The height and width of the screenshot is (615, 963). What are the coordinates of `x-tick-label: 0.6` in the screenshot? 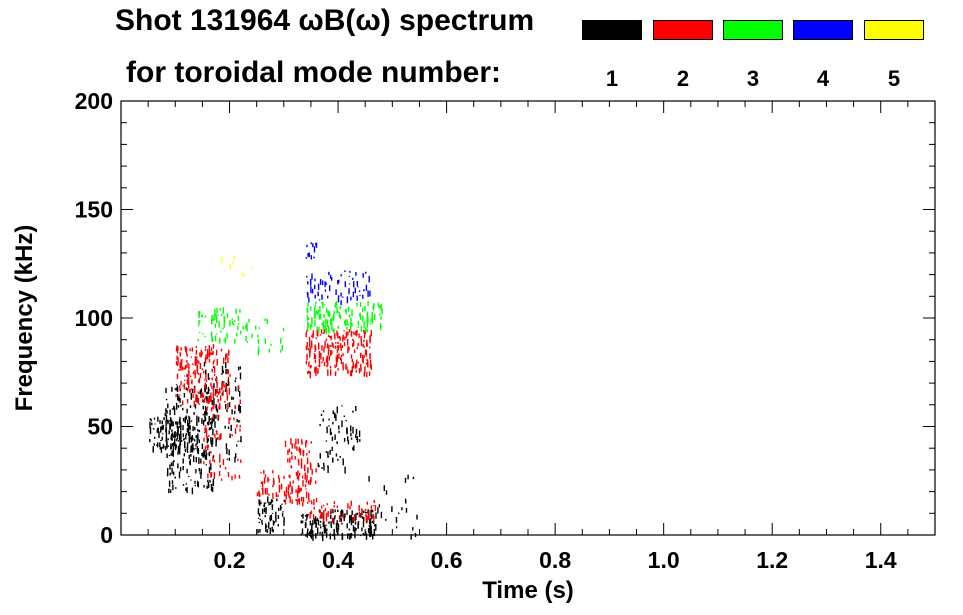 It's located at (447, 560).